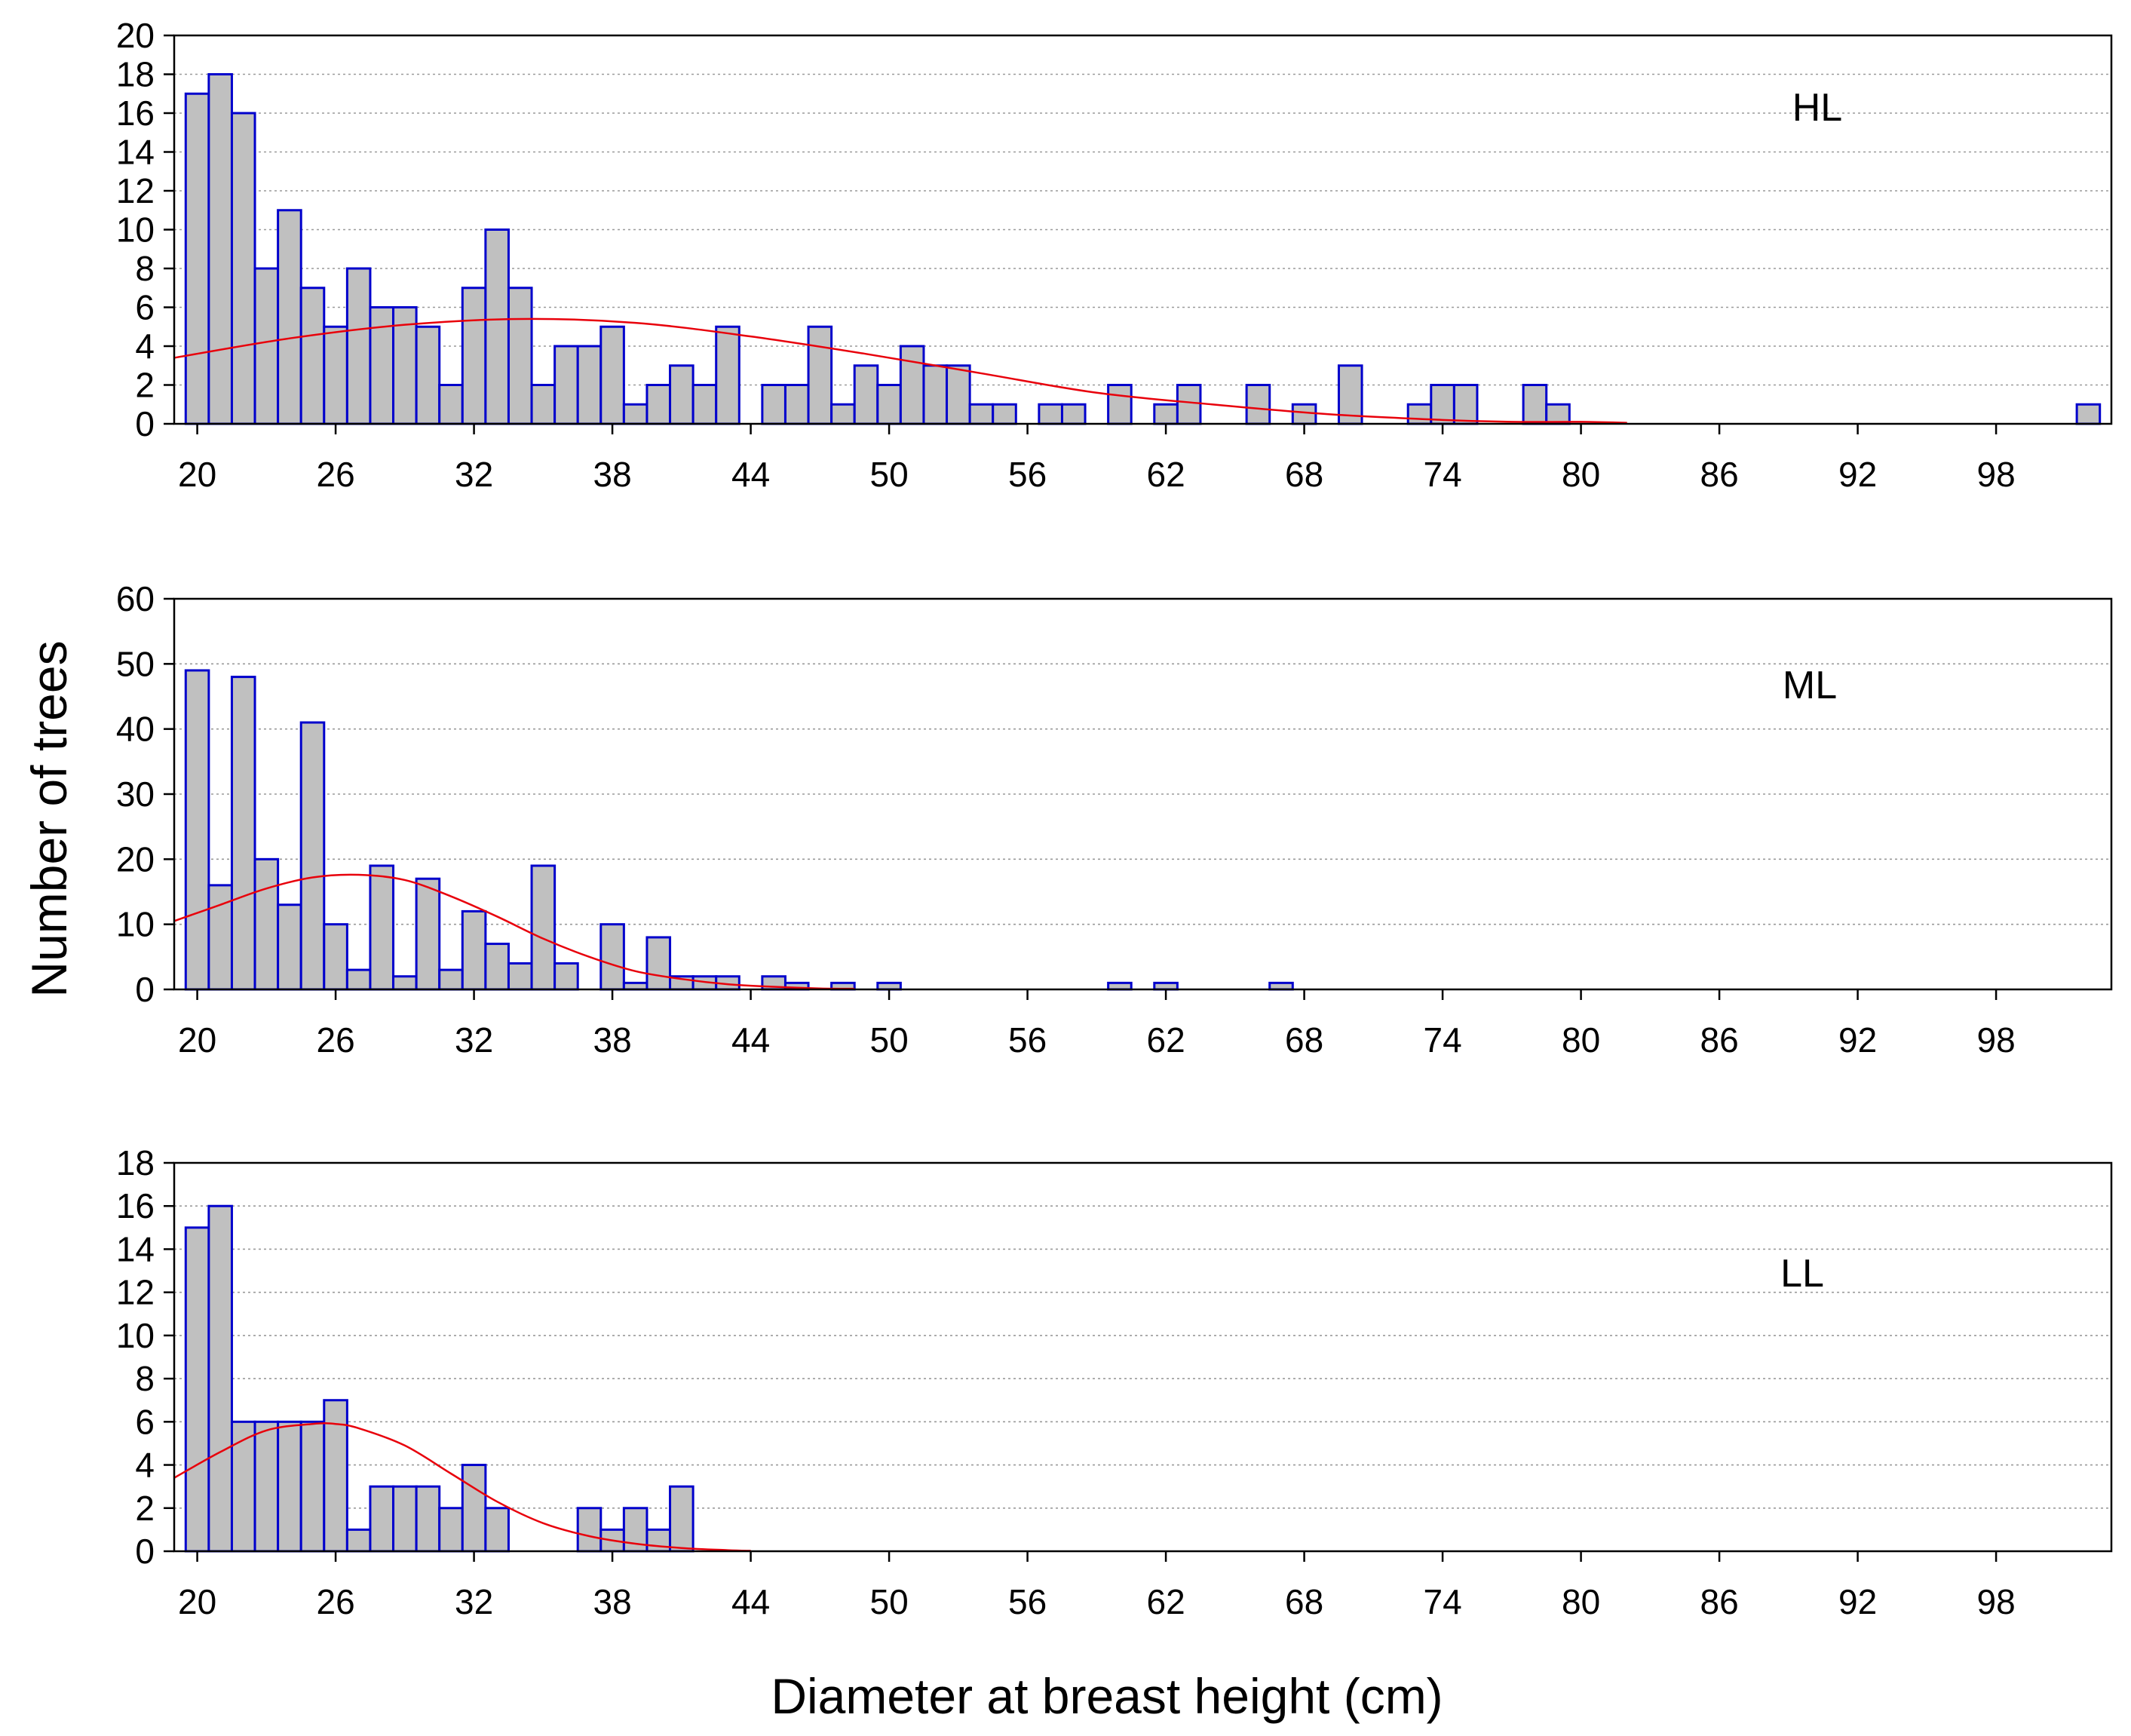 The height and width of the screenshot is (1736, 2131). What do you see at coordinates (1995, 474) in the screenshot?
I see `x-tick-label: 98` at bounding box center [1995, 474].